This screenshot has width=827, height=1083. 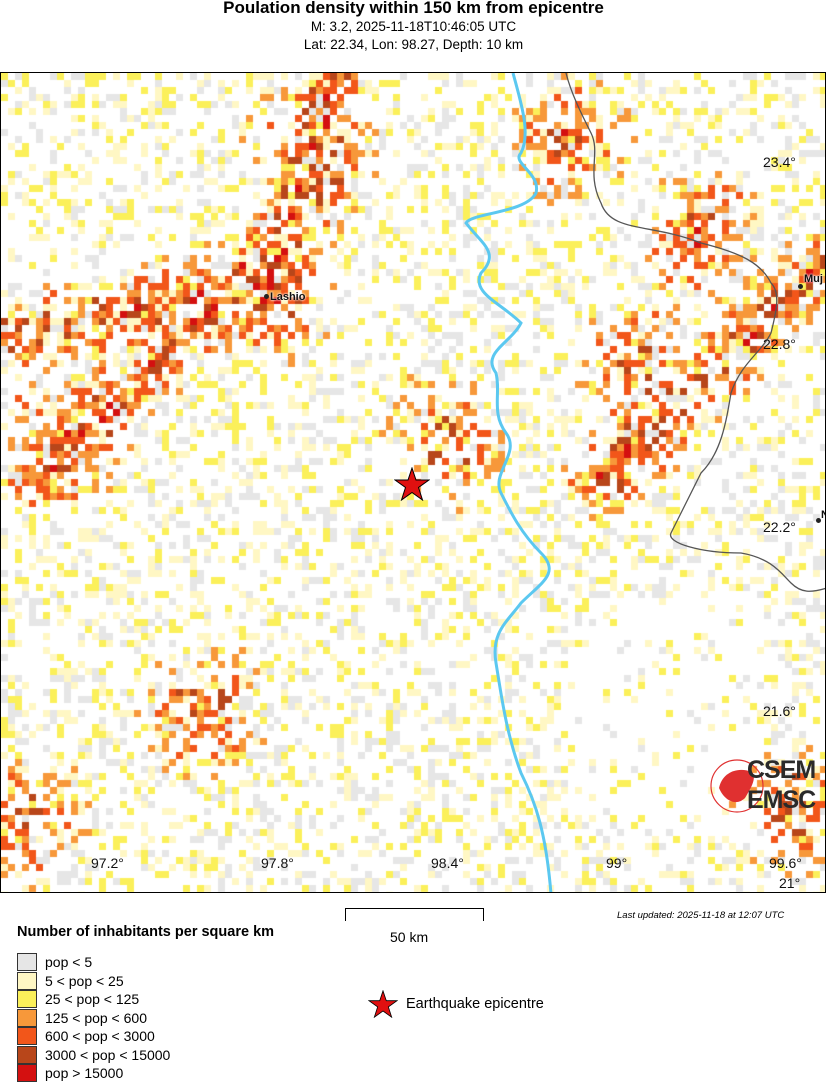 I want to click on city-label: Lashio, so click(x=288, y=297).